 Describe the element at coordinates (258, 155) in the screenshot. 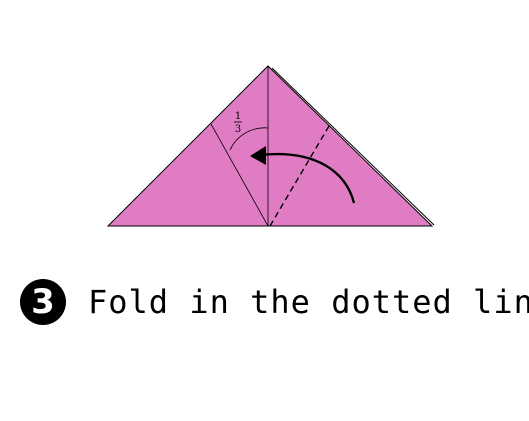

I see `fold-arrow-head` at that location.